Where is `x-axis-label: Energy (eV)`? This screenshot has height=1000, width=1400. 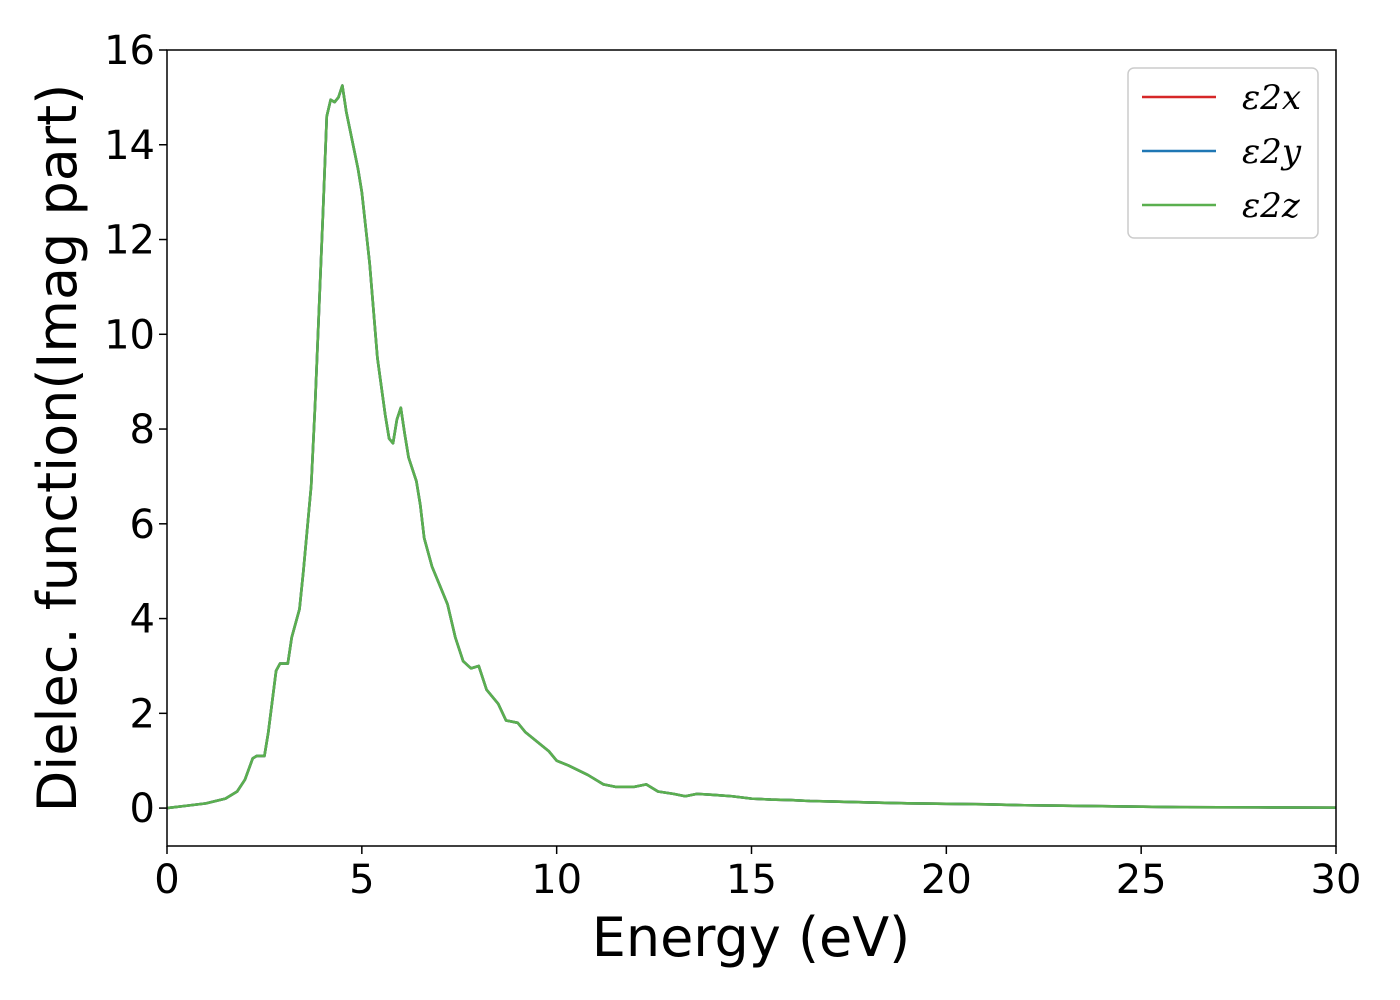
x-axis-label: Energy (eV) is located at coordinates (751, 937).